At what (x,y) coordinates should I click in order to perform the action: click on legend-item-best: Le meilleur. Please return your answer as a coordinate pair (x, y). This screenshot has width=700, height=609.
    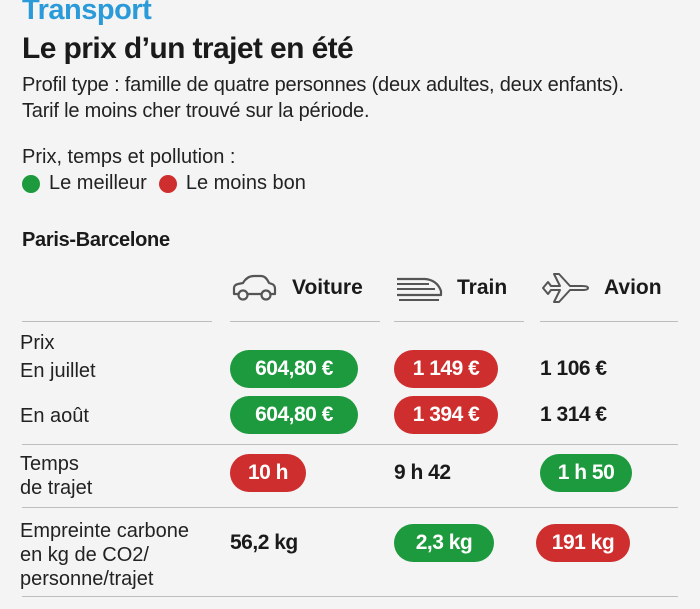
    Looking at the image, I should click on (84, 183).